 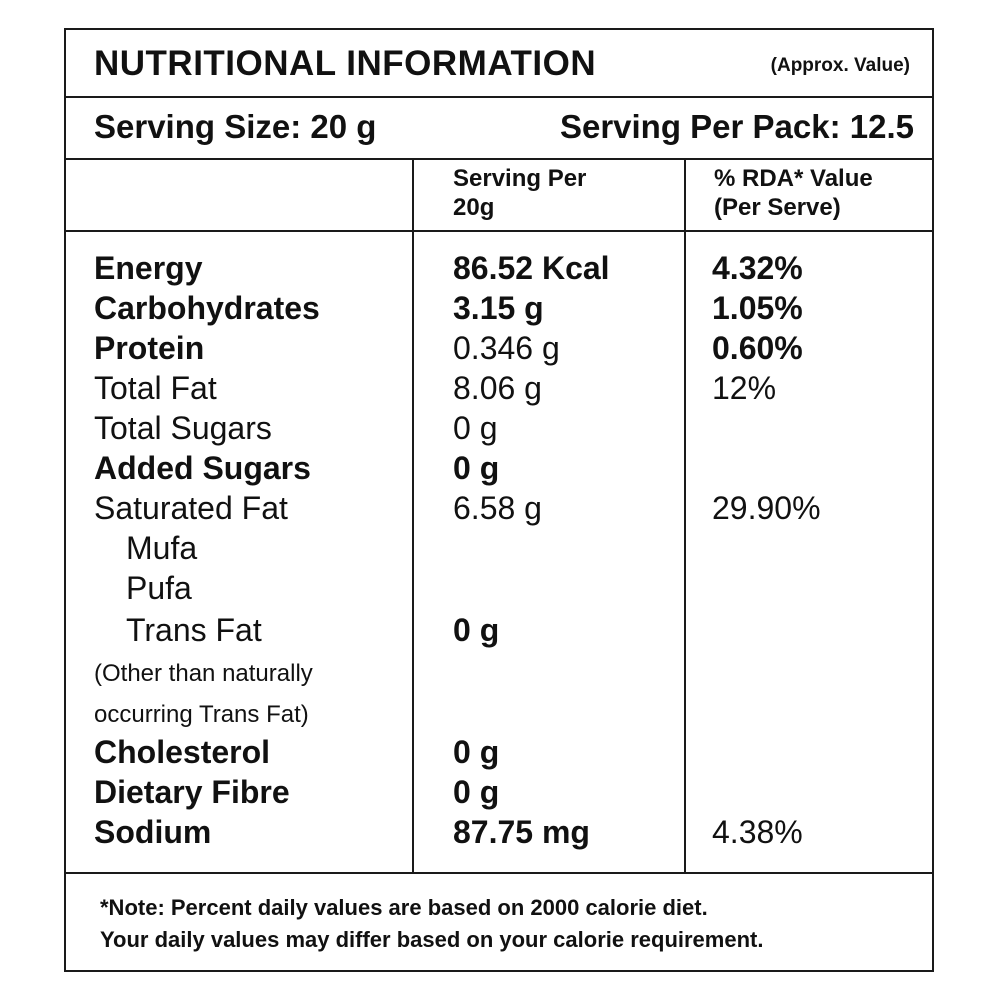 I want to click on nutrient-name: Total Fat, so click(x=155, y=388).